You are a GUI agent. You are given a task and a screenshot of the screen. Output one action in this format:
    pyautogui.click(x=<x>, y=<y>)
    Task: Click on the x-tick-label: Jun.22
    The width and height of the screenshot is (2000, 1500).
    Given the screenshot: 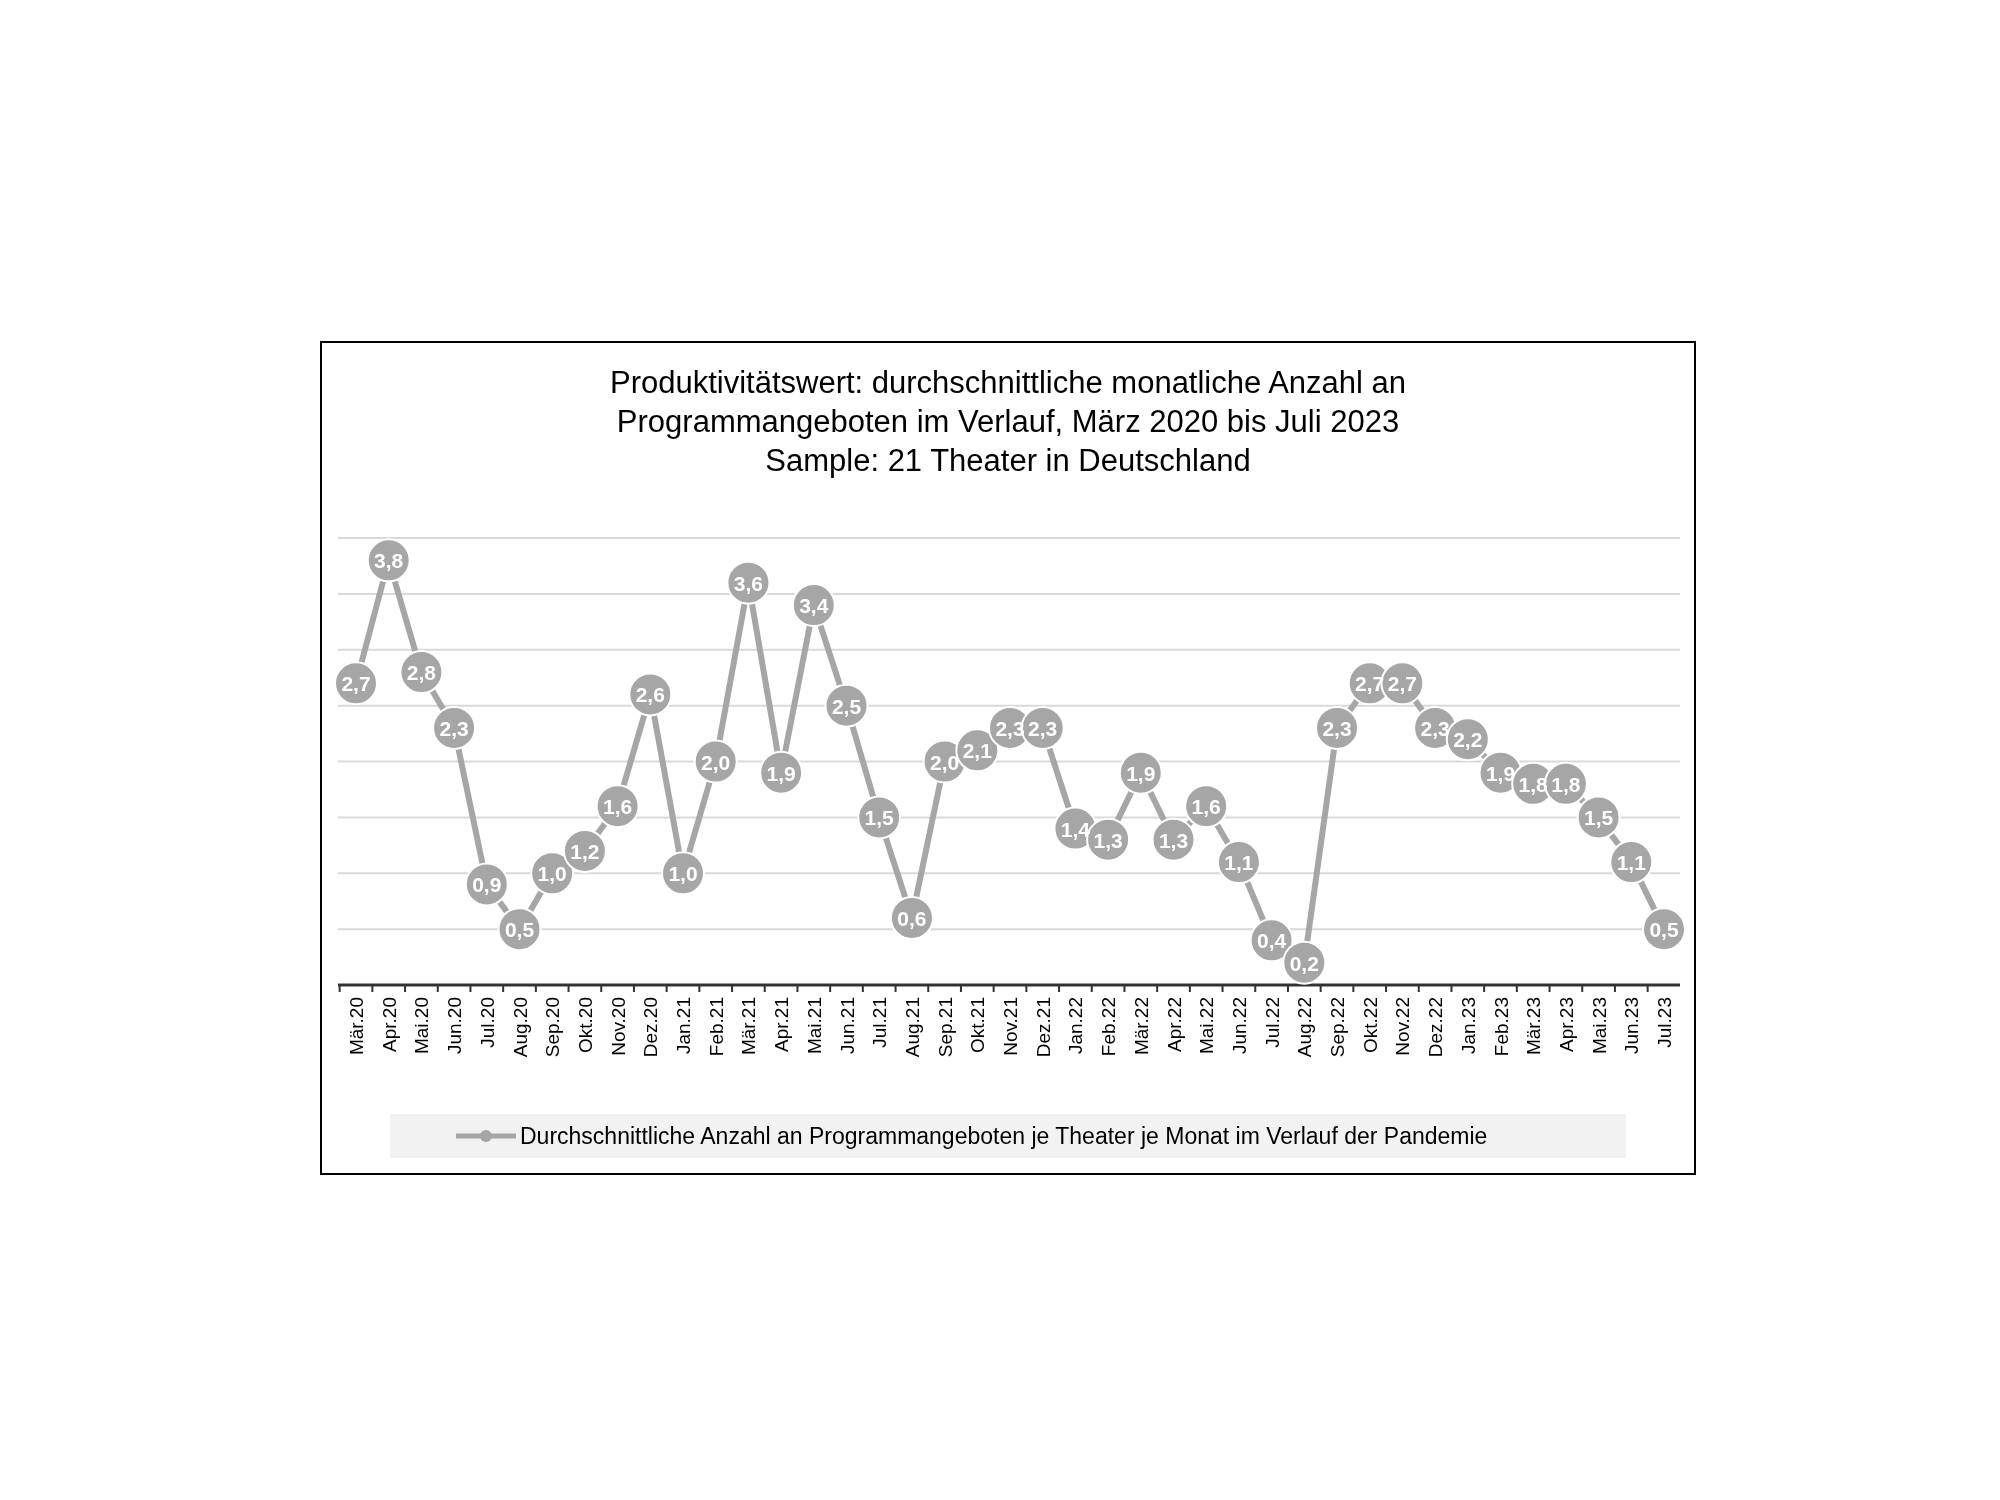 What is the action you would take?
    pyautogui.click(x=1239, y=1026)
    